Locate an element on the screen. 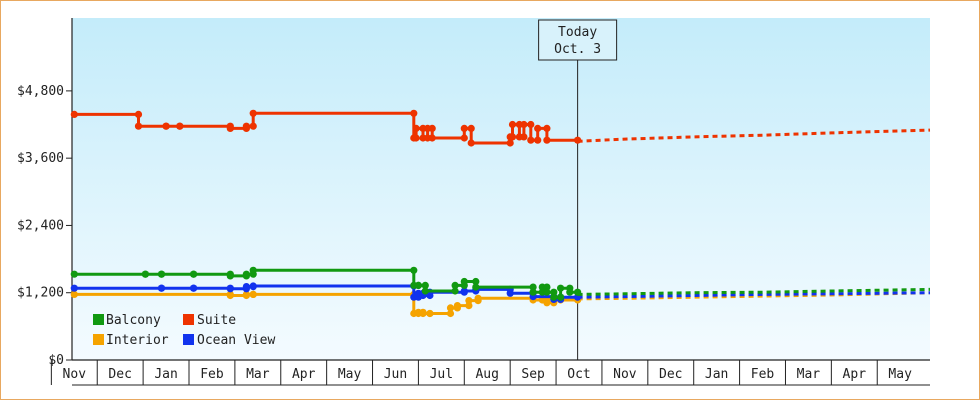 The image size is (980, 400). x-tick-label: Jul is located at coordinates (441, 374).